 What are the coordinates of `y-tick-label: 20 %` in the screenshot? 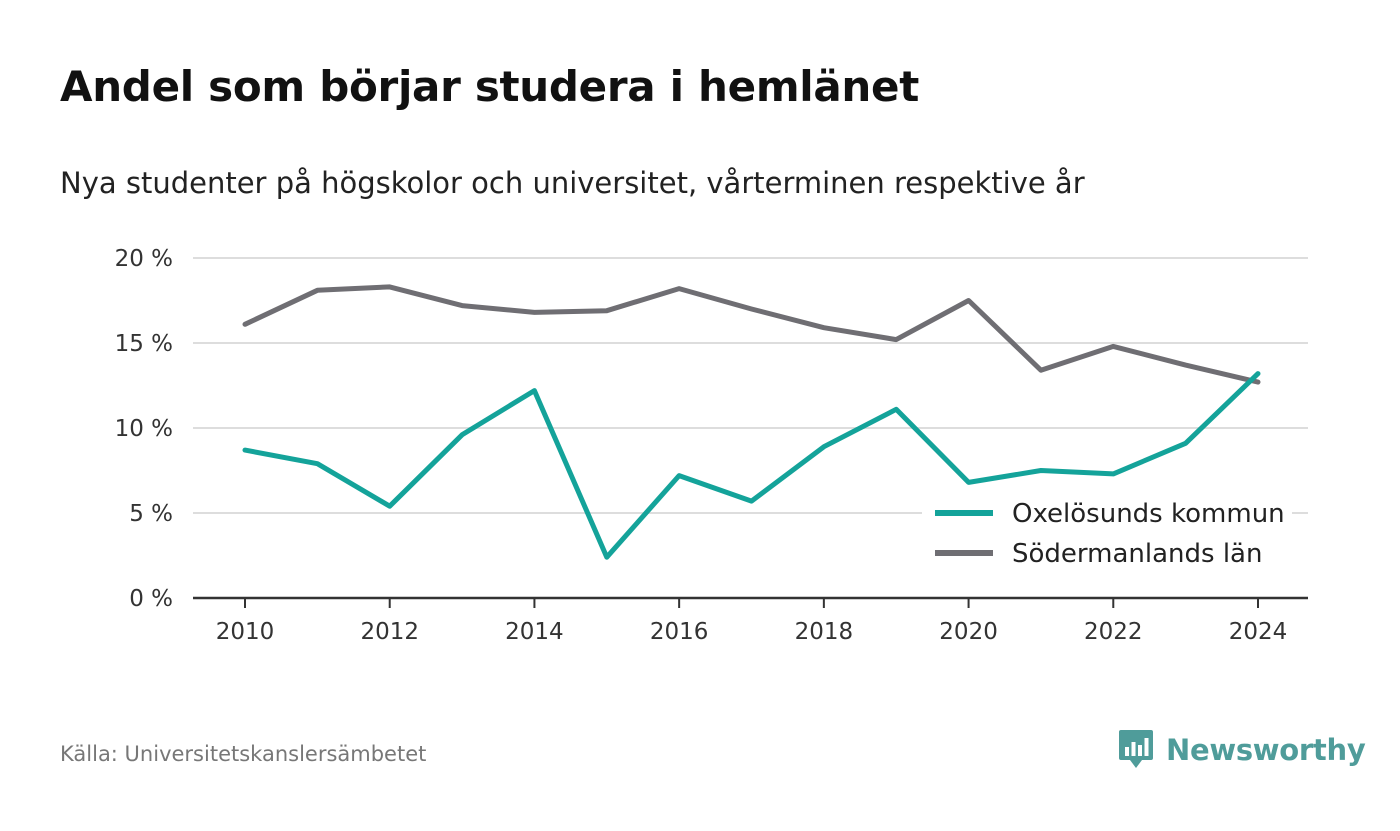 It's located at (144, 259).